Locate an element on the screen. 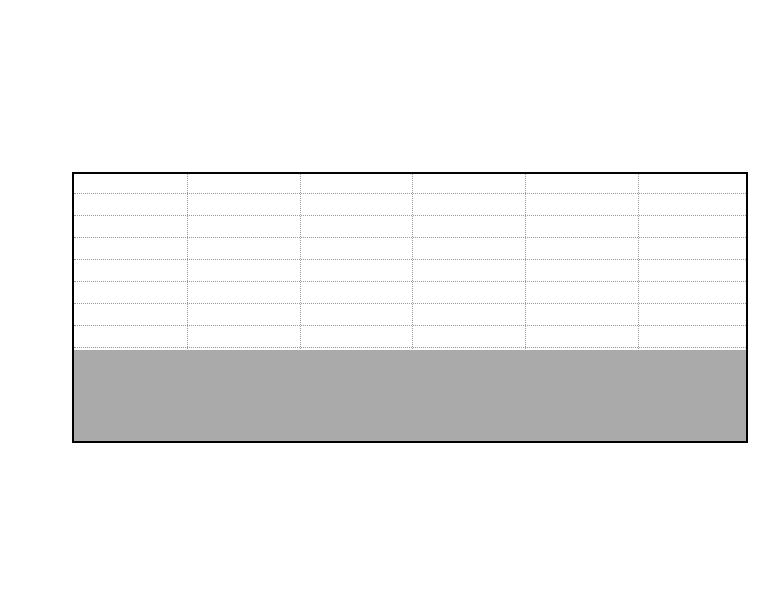 The image size is (784, 612). colorbar is located at coordinates (408, 536).